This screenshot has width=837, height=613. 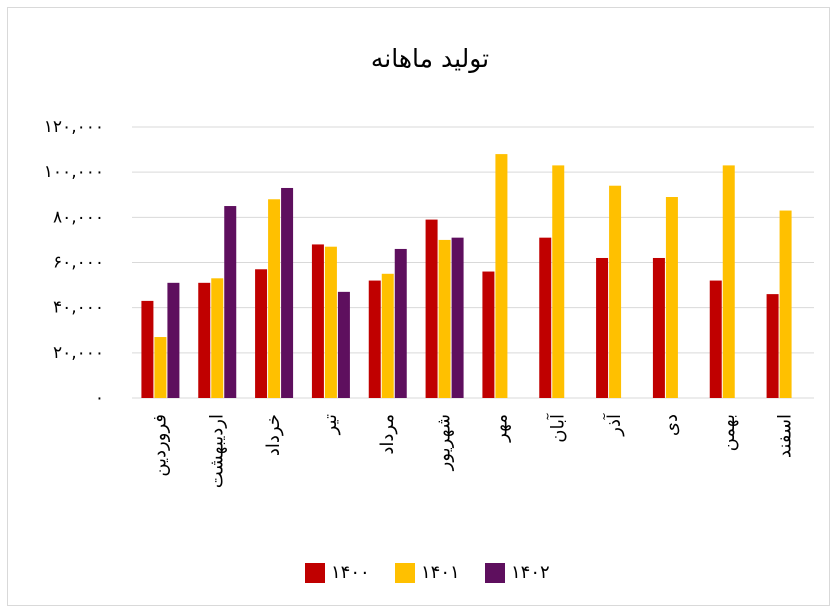 I want to click on x-tick-label: تیر, so click(x=330, y=424).